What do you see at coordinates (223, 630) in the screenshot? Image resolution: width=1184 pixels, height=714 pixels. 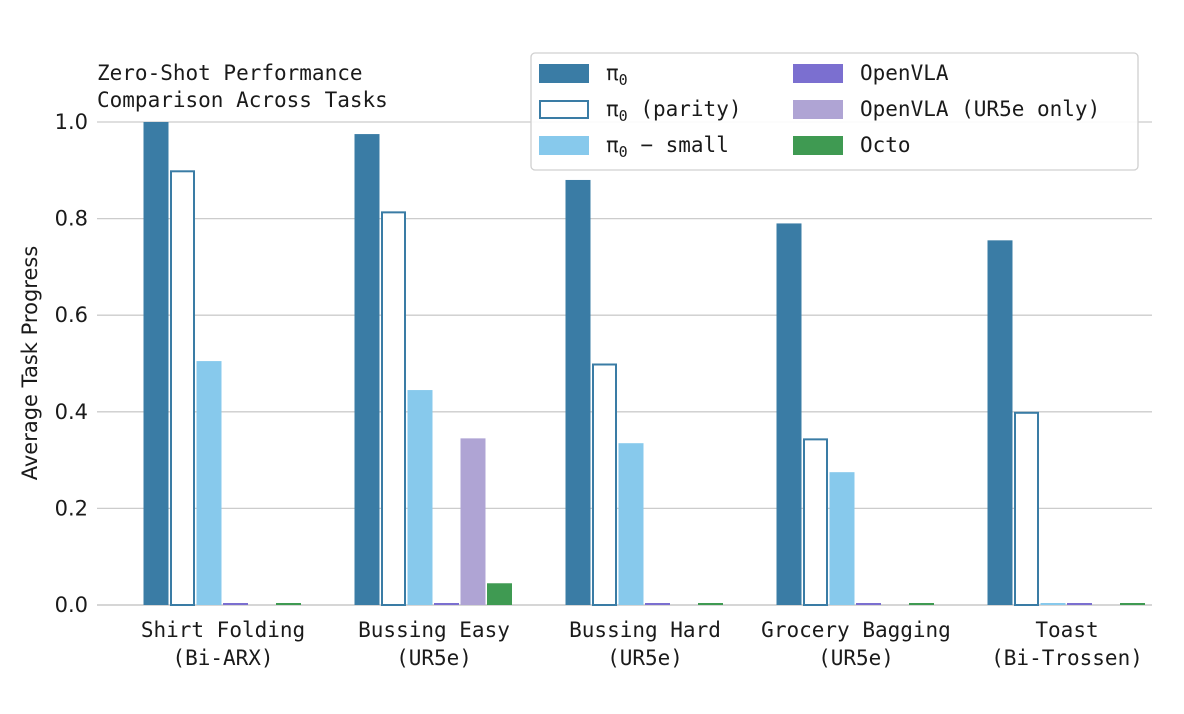 I see `x-tick-label: Shirt Folding` at bounding box center [223, 630].